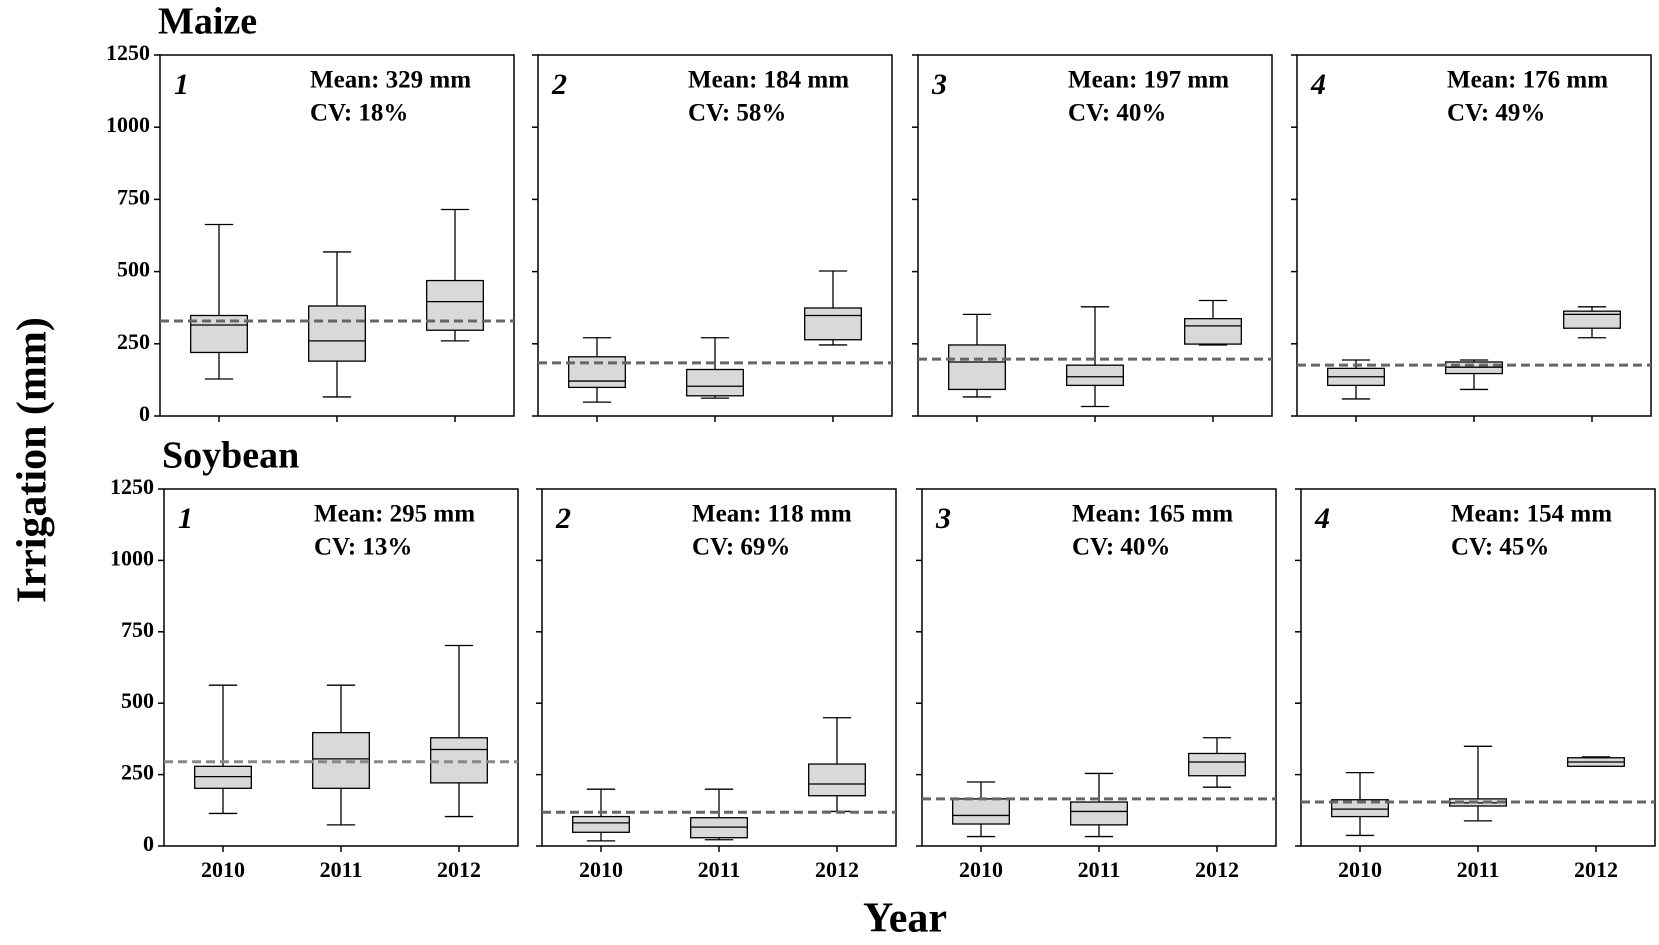 Image resolution: width=1659 pixels, height=945 pixels. Describe the element at coordinates (1496, 113) in the screenshot. I see `cv-annotation: CV: 49%` at that location.